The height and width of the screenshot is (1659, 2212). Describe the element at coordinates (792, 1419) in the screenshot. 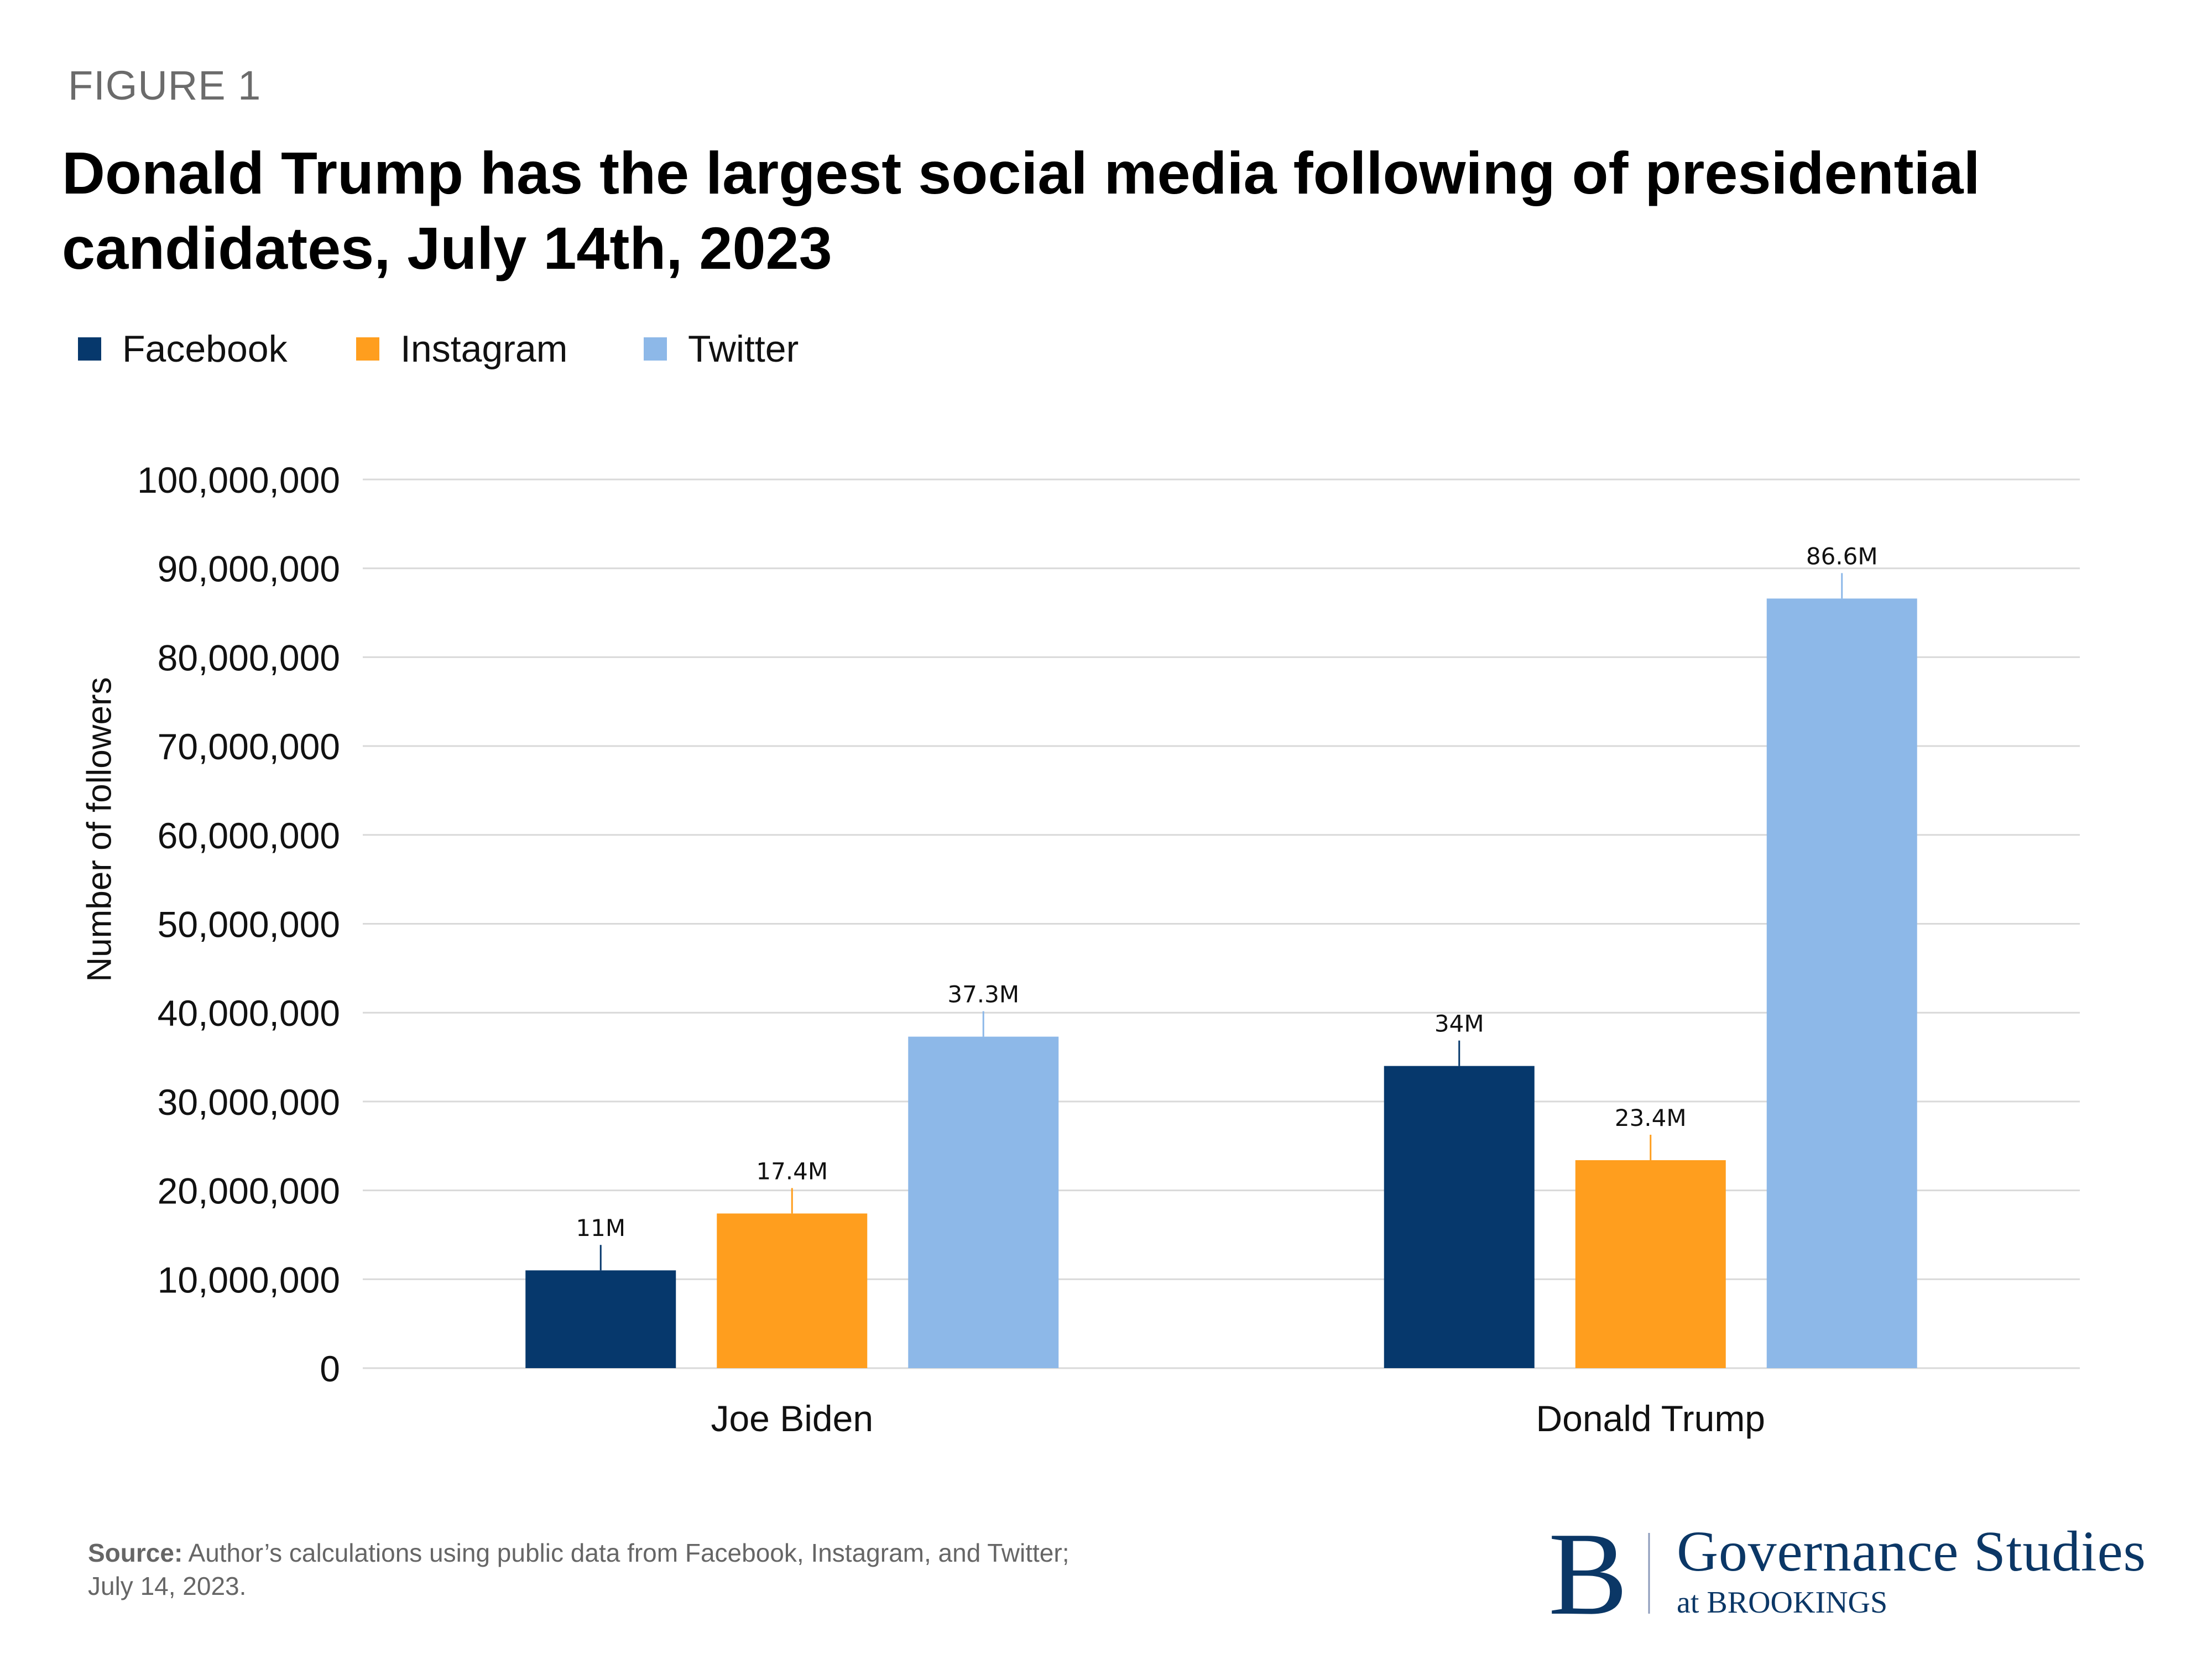

I see `x-tick-label: Joe Biden` at that location.